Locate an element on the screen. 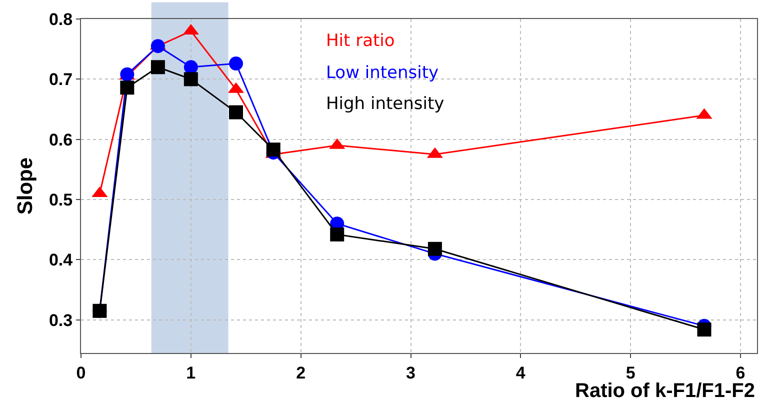 The image size is (765, 401). y-tick-label: 0.3 is located at coordinates (60, 320).